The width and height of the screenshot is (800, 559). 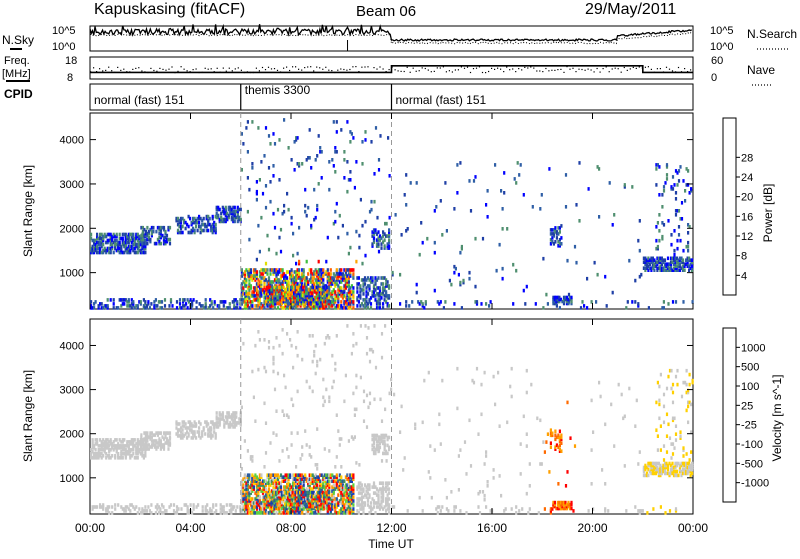 What do you see at coordinates (72, 229) in the screenshot?
I see `y-tick-label: 2000` at bounding box center [72, 229].